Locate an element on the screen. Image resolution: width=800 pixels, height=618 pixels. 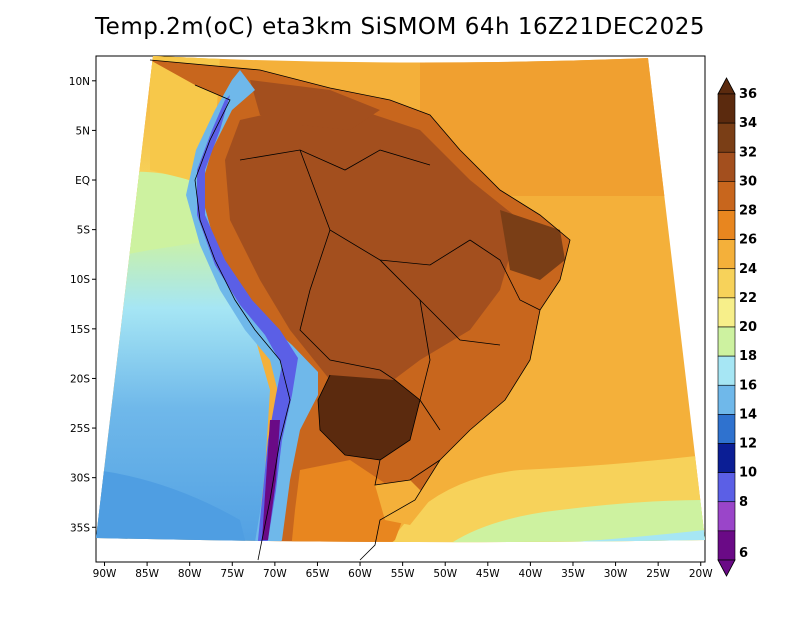
colorbar-label: 20 is located at coordinates (748, 327).